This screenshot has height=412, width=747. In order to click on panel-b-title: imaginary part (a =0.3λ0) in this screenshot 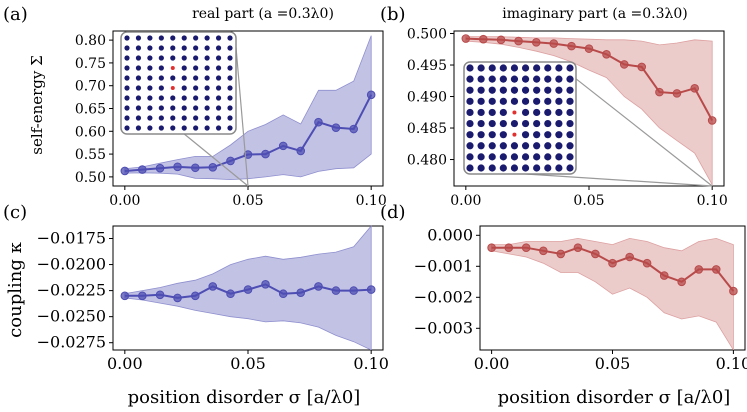, I will do `click(595, 14)`.